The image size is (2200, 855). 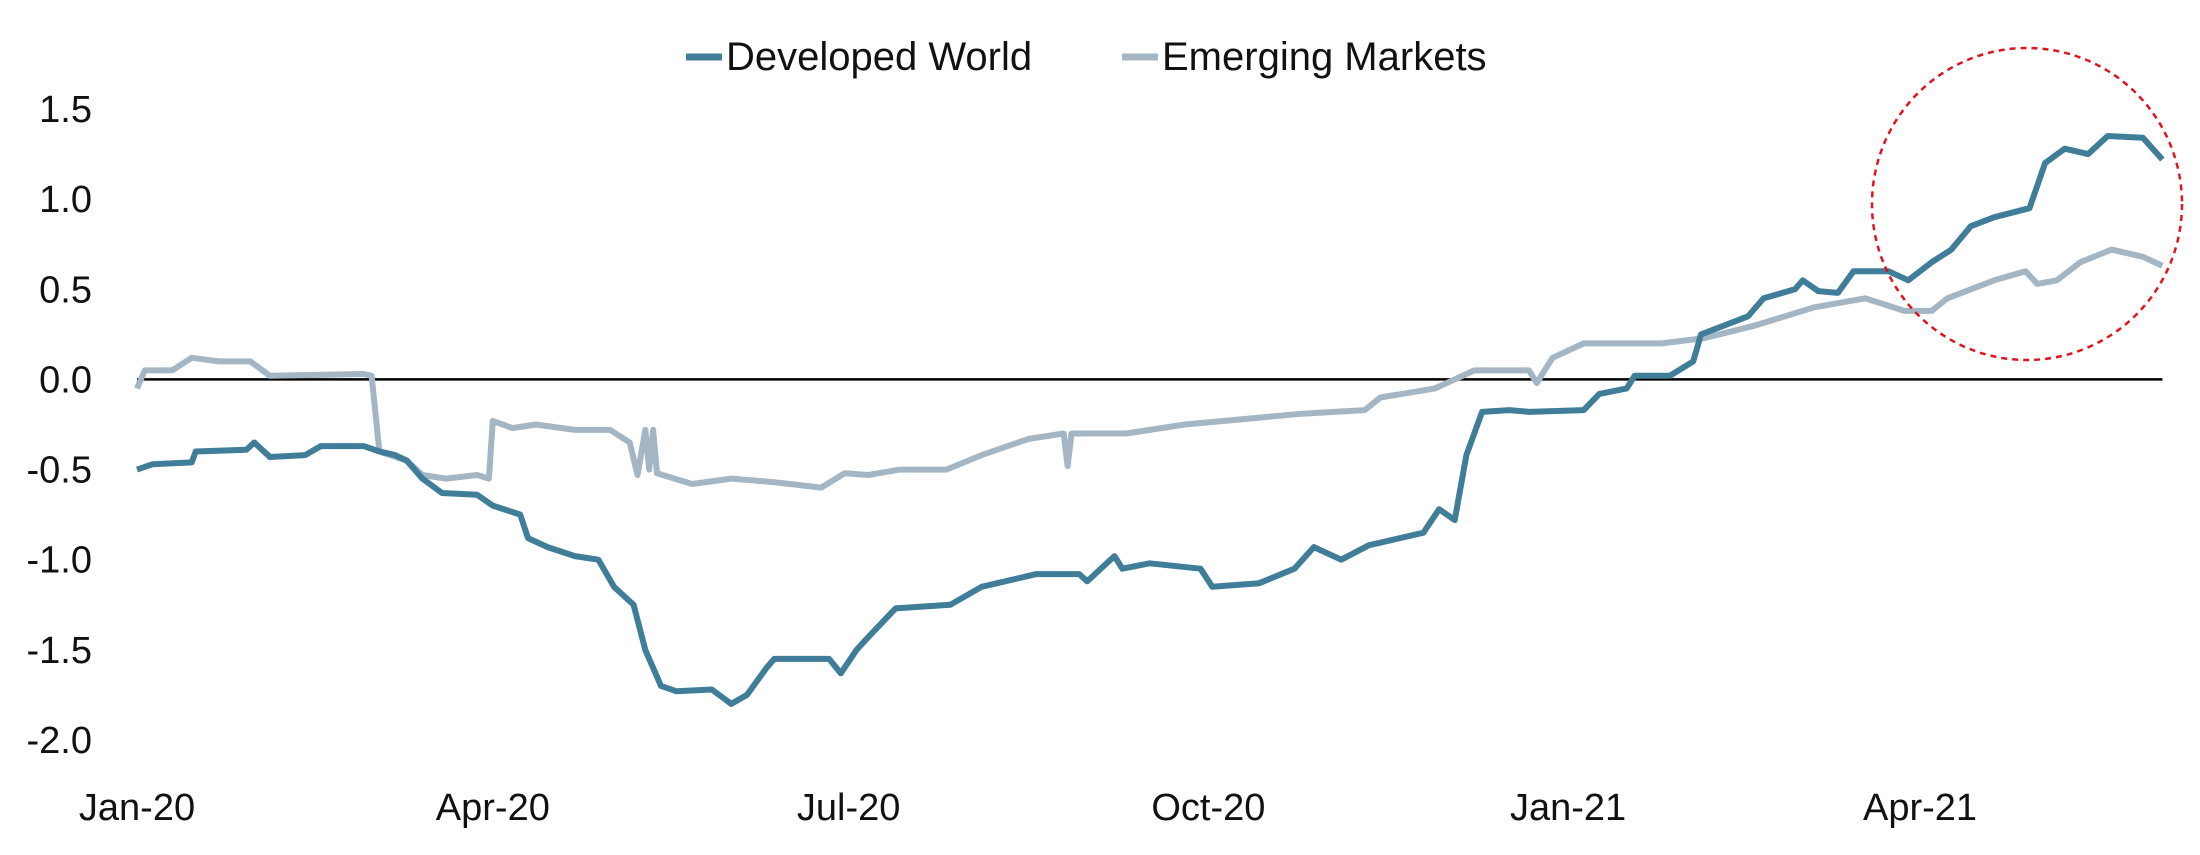 I want to click on y-tick-label: -2.0, so click(x=59, y=741).